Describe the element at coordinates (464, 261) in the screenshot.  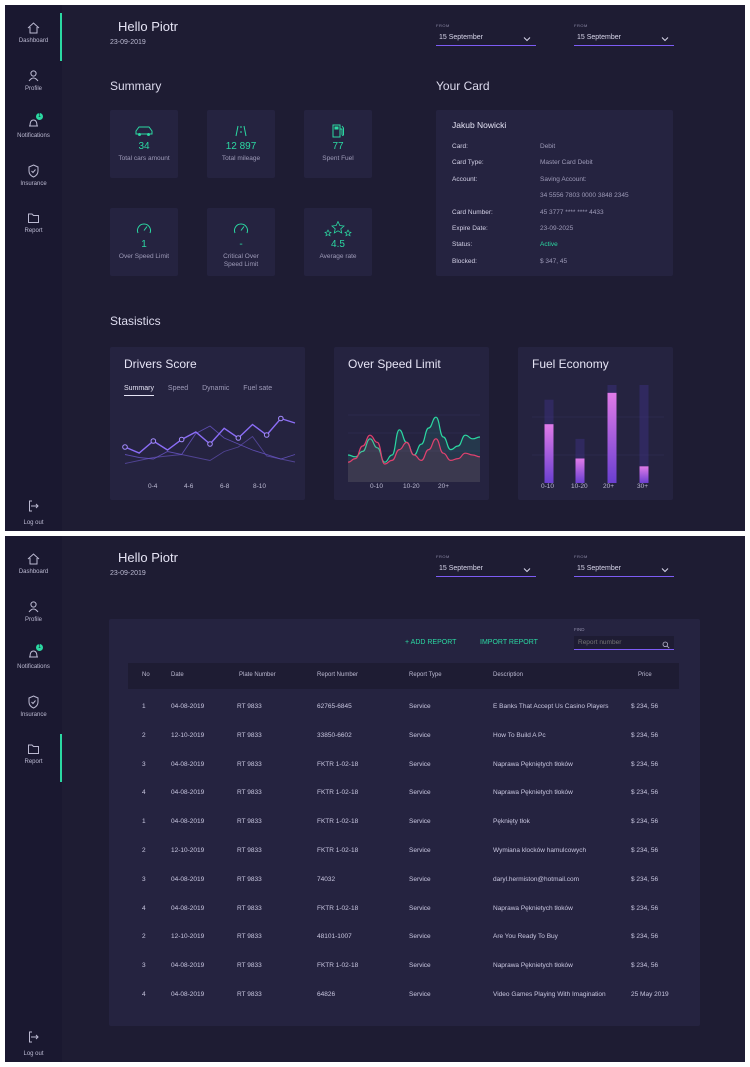
I see `card-row-label: Blocked:` at that location.